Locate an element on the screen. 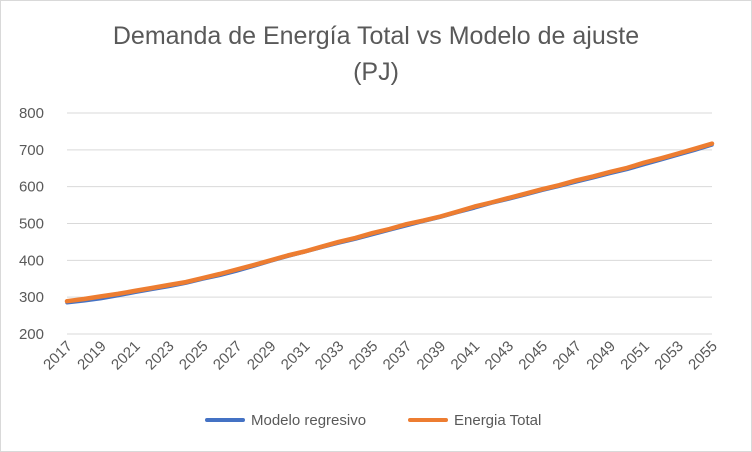  x-tick-label: 2053 is located at coordinates (669, 356).